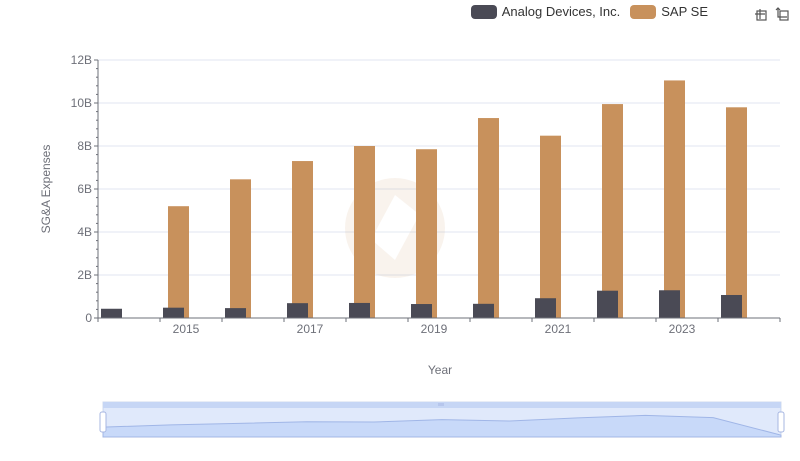 The image size is (800, 461). What do you see at coordinates (440, 370) in the screenshot?
I see `x-axis-title: Year` at bounding box center [440, 370].